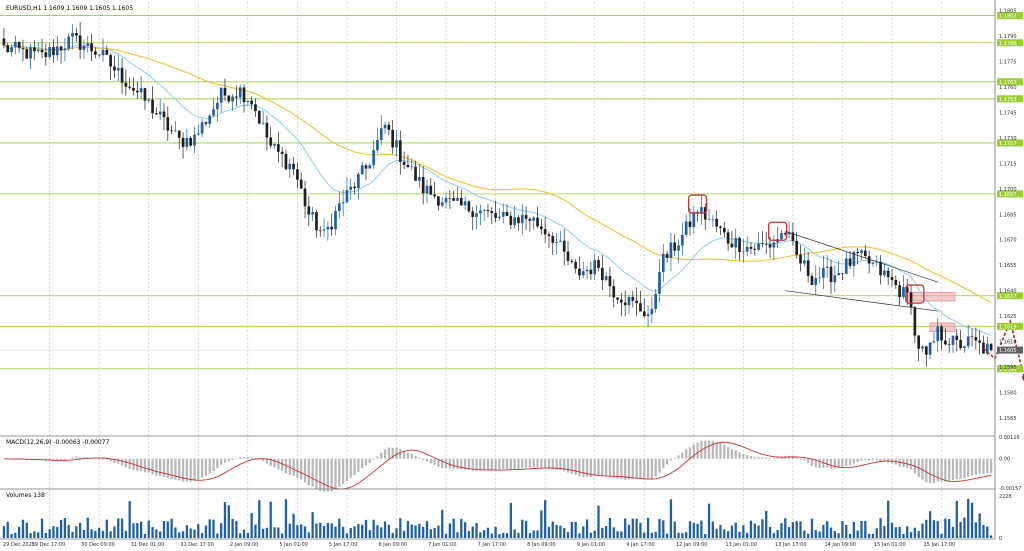 The height and width of the screenshot is (551, 1024). Describe the element at coordinates (98, 545) in the screenshot. I see `time-tick: 30 Dec 09:00` at that location.